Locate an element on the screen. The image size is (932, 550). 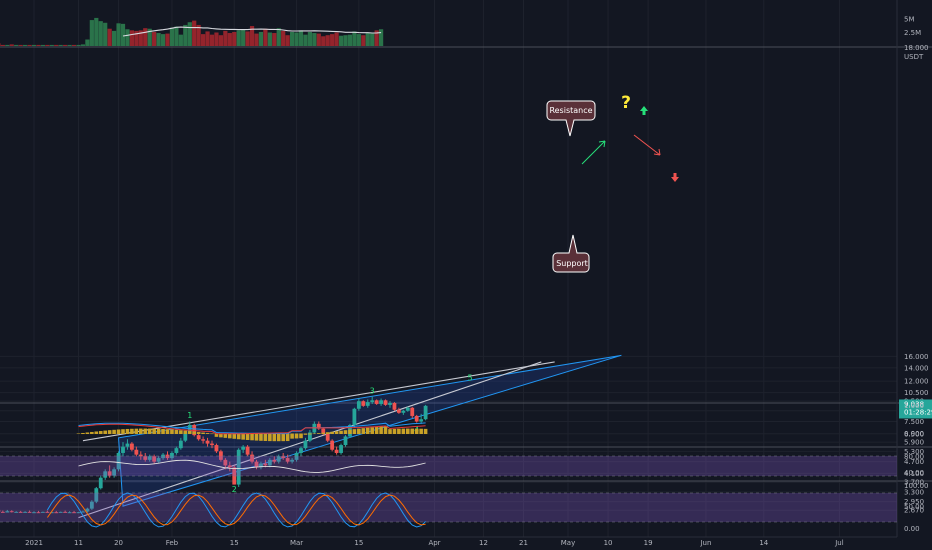
question-mark: ? is located at coordinates (626, 103).